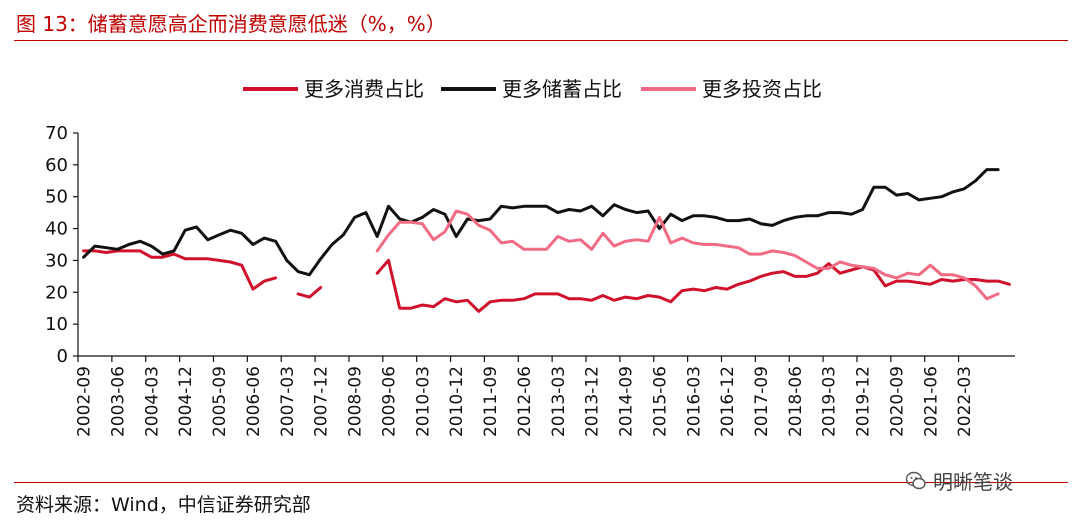 Image resolution: width=1080 pixels, height=529 pixels. Describe the element at coordinates (562, 89) in the screenshot. I see `legend-label: 更多储蓄占比` at that location.